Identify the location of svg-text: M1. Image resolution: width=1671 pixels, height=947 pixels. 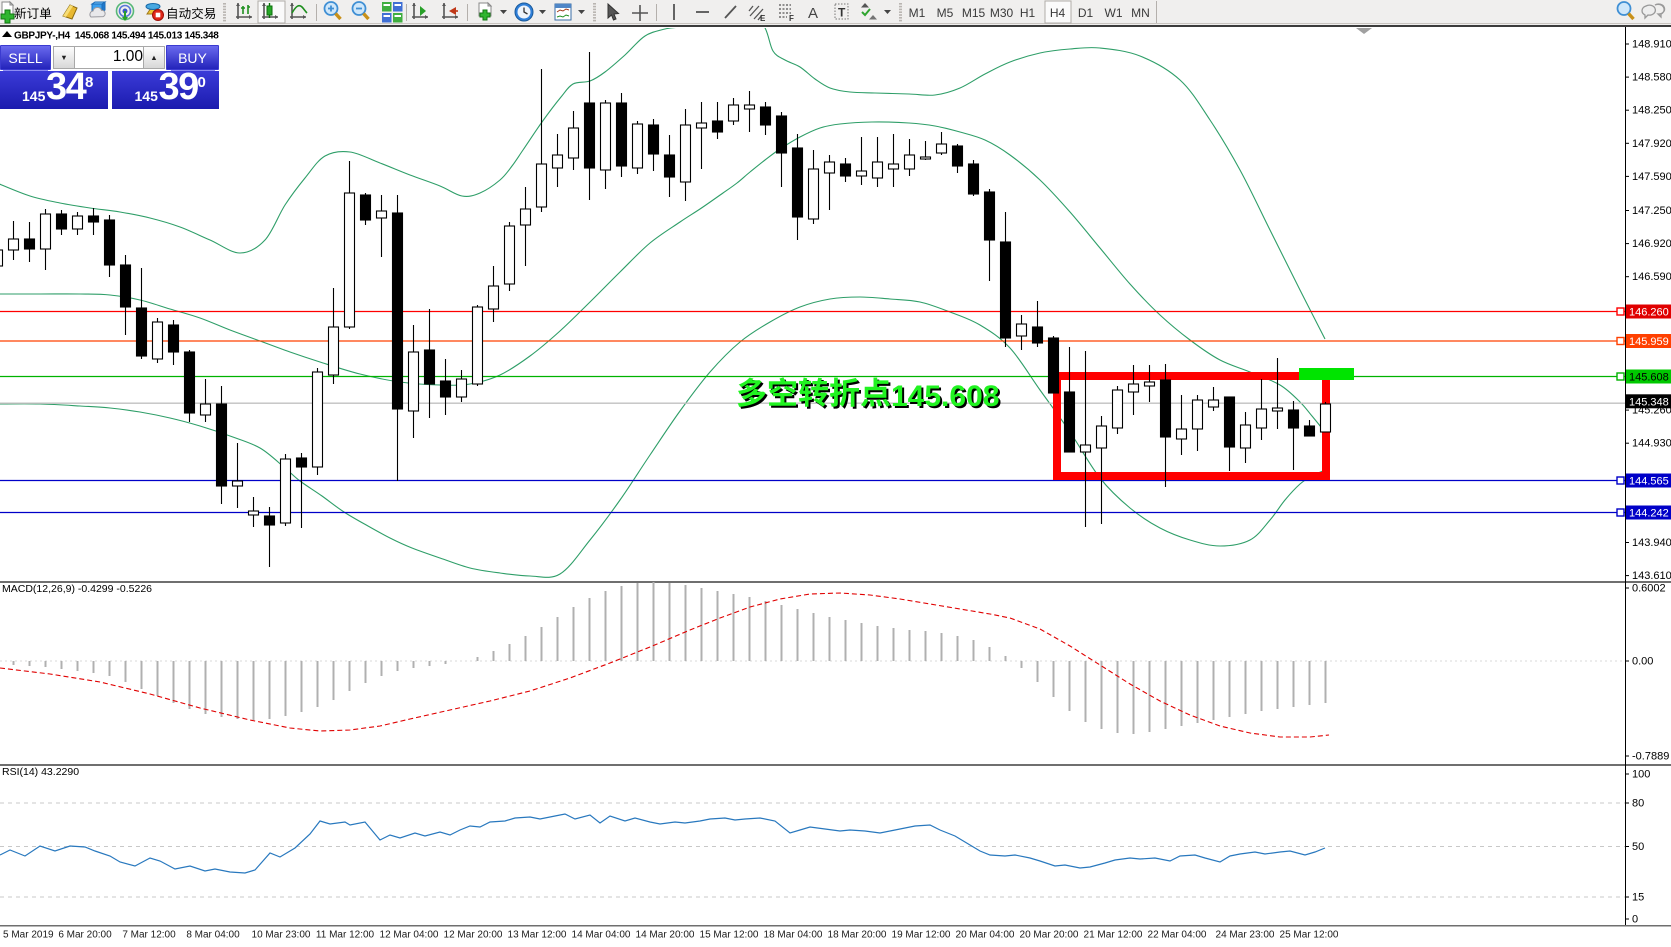
(917, 13).